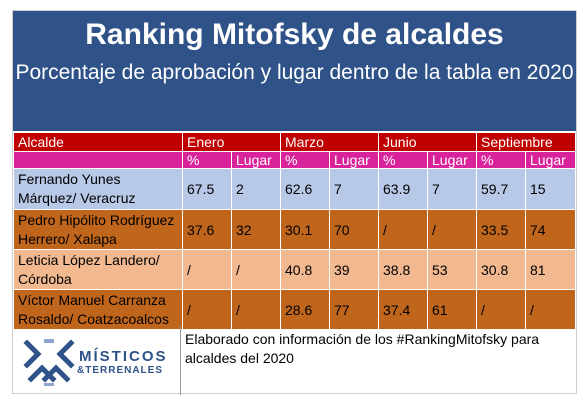 The width and height of the screenshot is (588, 404). I want to click on lugar-cell: 39, so click(354, 269).